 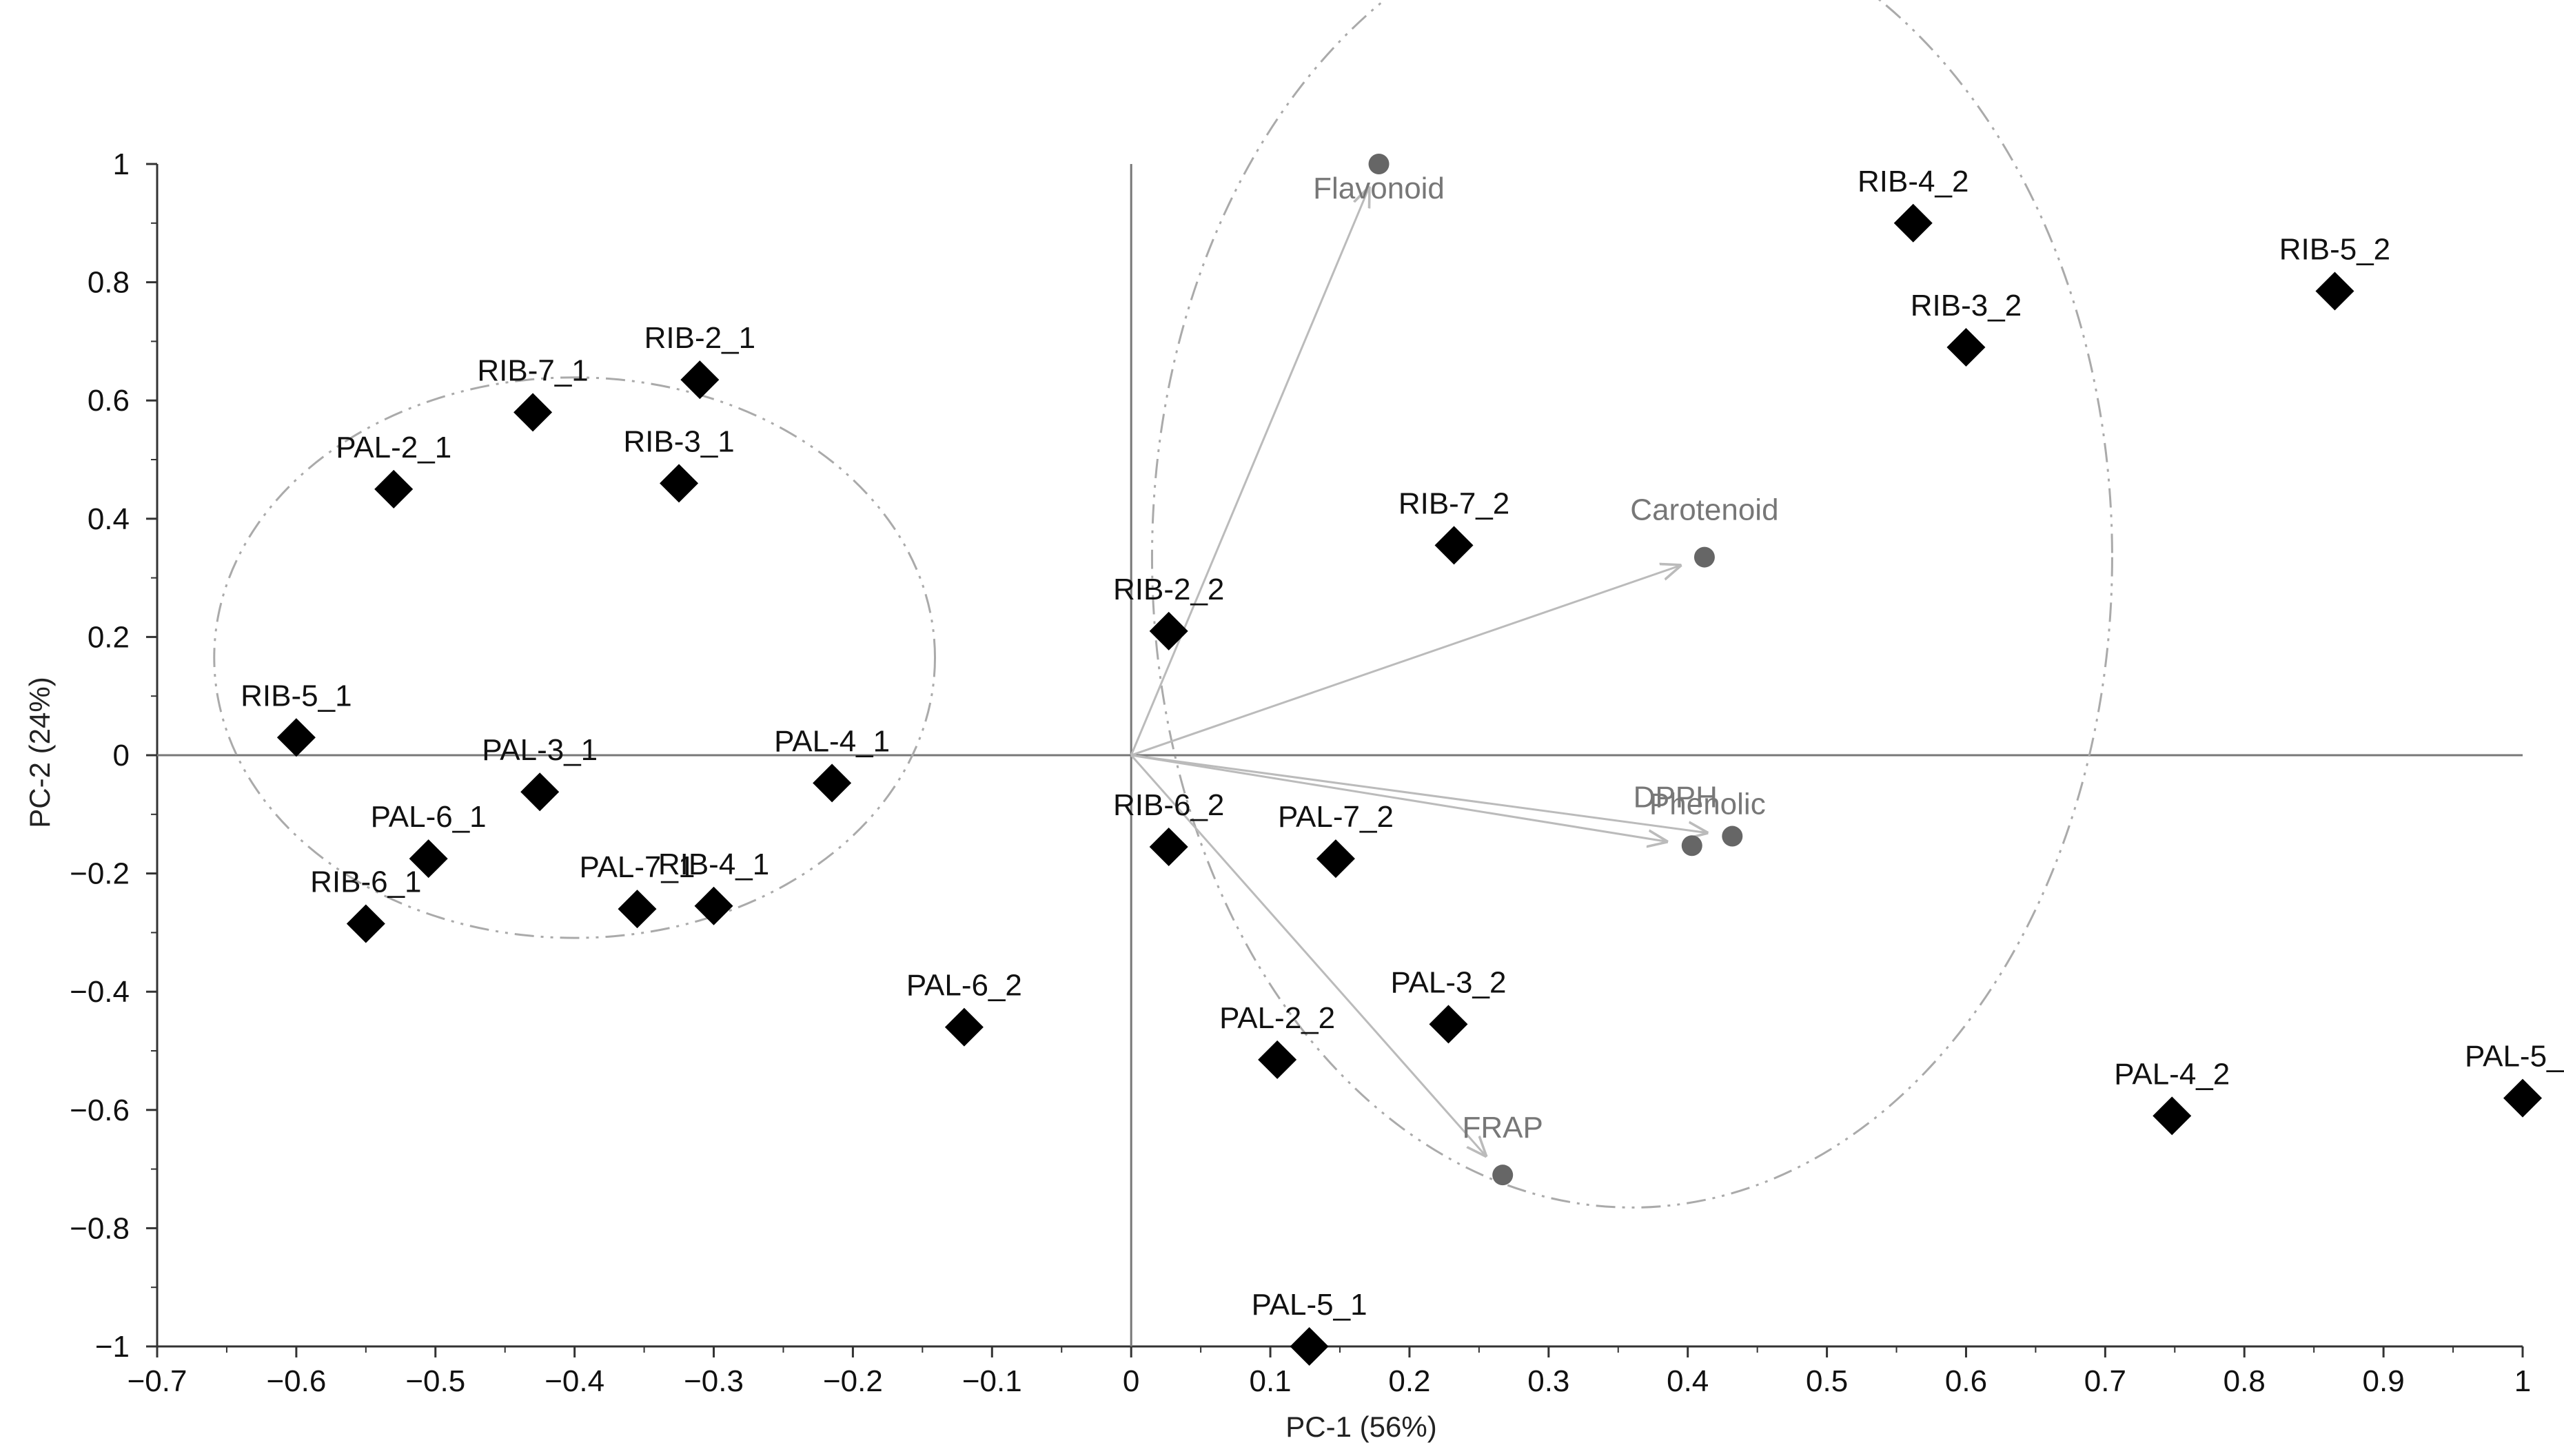 I want to click on variable-label: Phenolic, so click(x=1707, y=804).